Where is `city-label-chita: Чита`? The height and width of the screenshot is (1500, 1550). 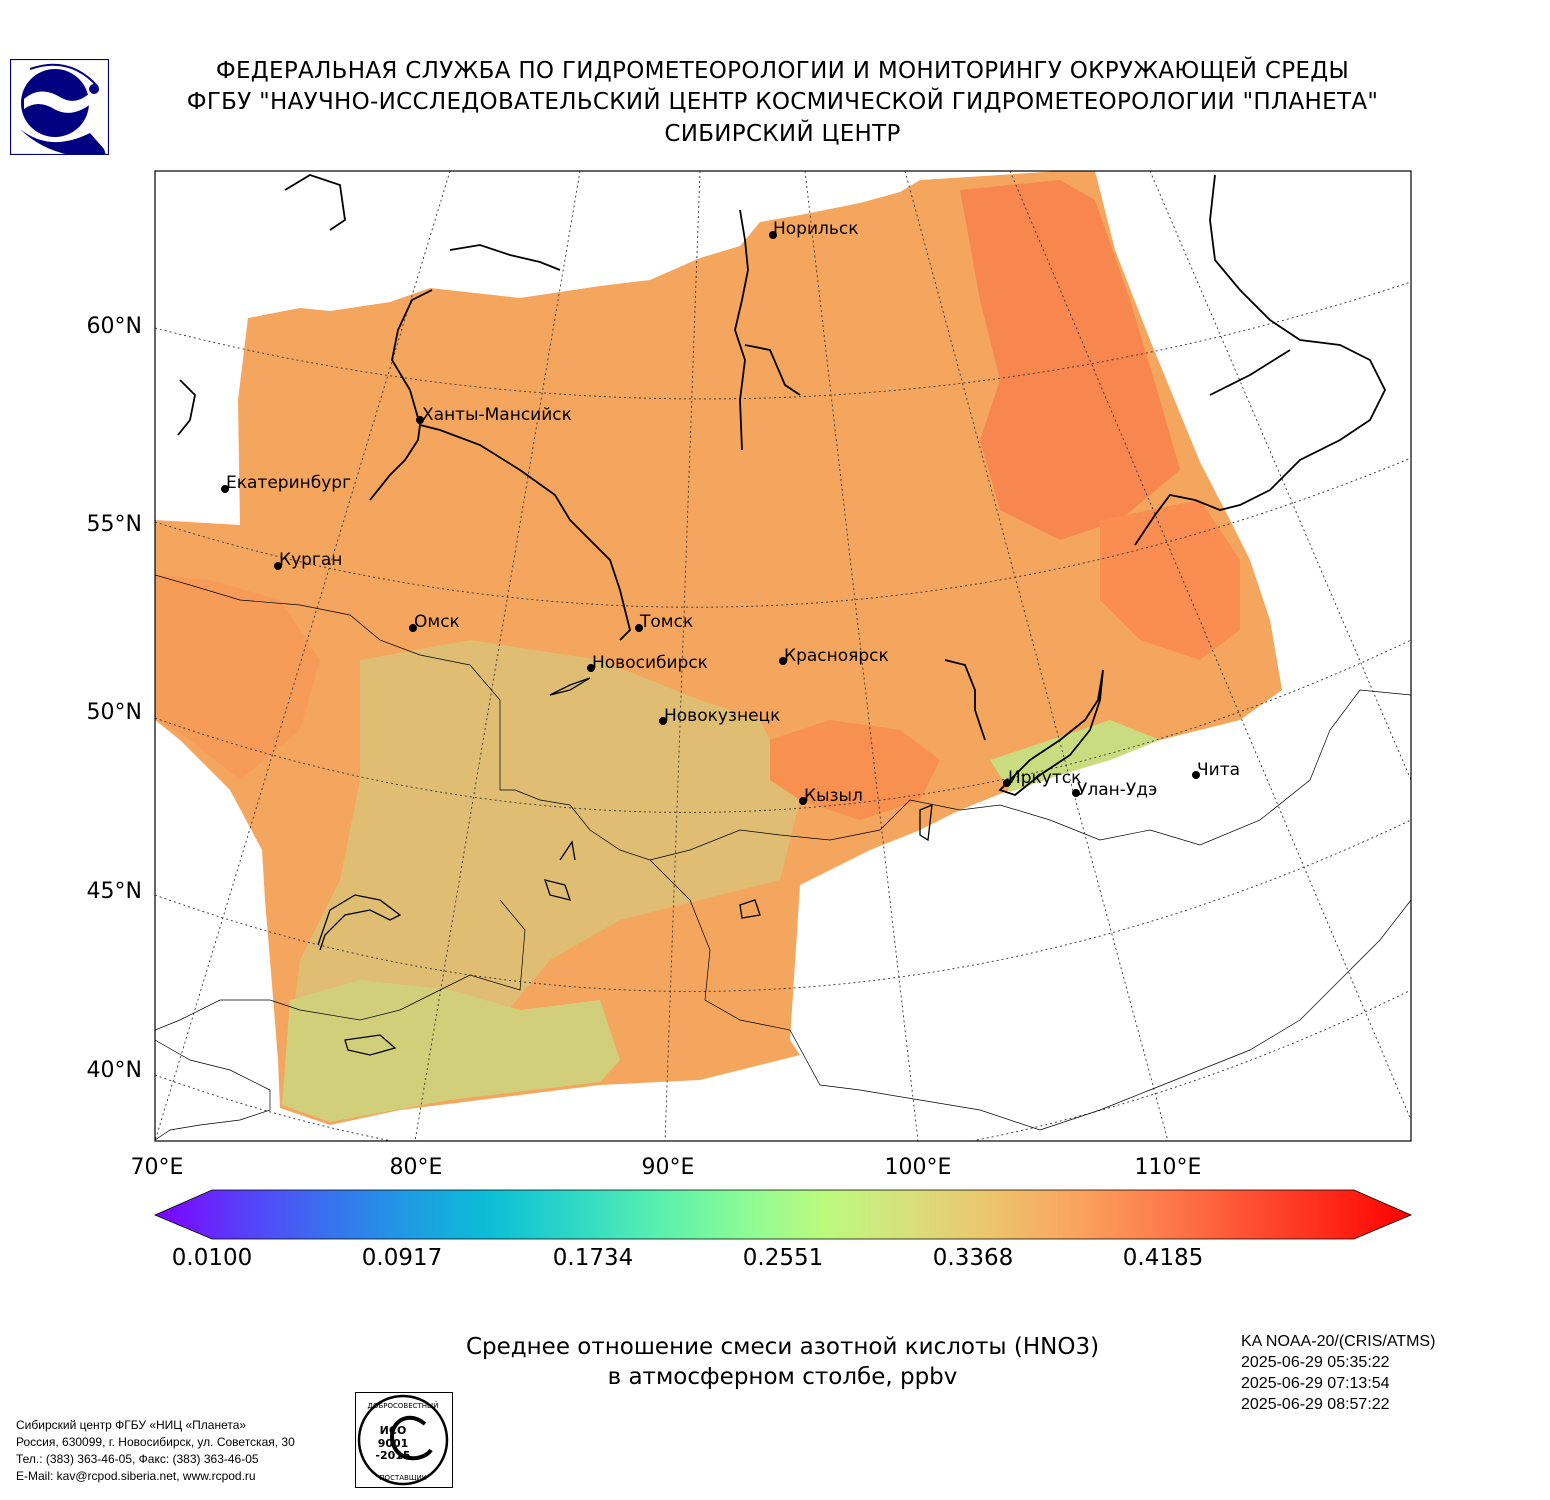
city-label-chita: Чита is located at coordinates (1218, 770).